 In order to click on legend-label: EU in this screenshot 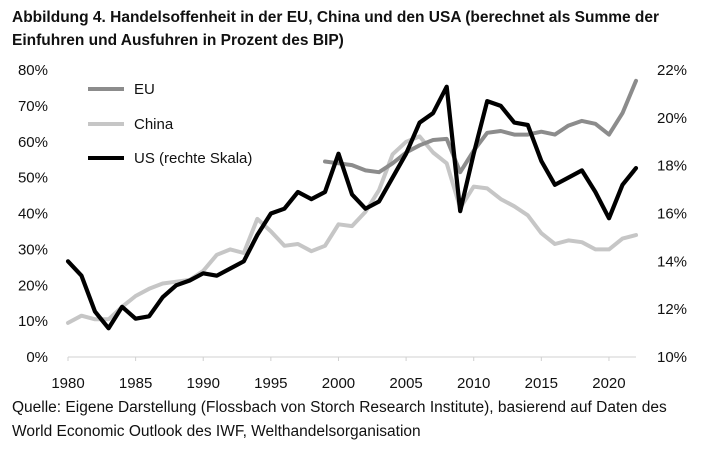, I will do `click(144, 89)`.